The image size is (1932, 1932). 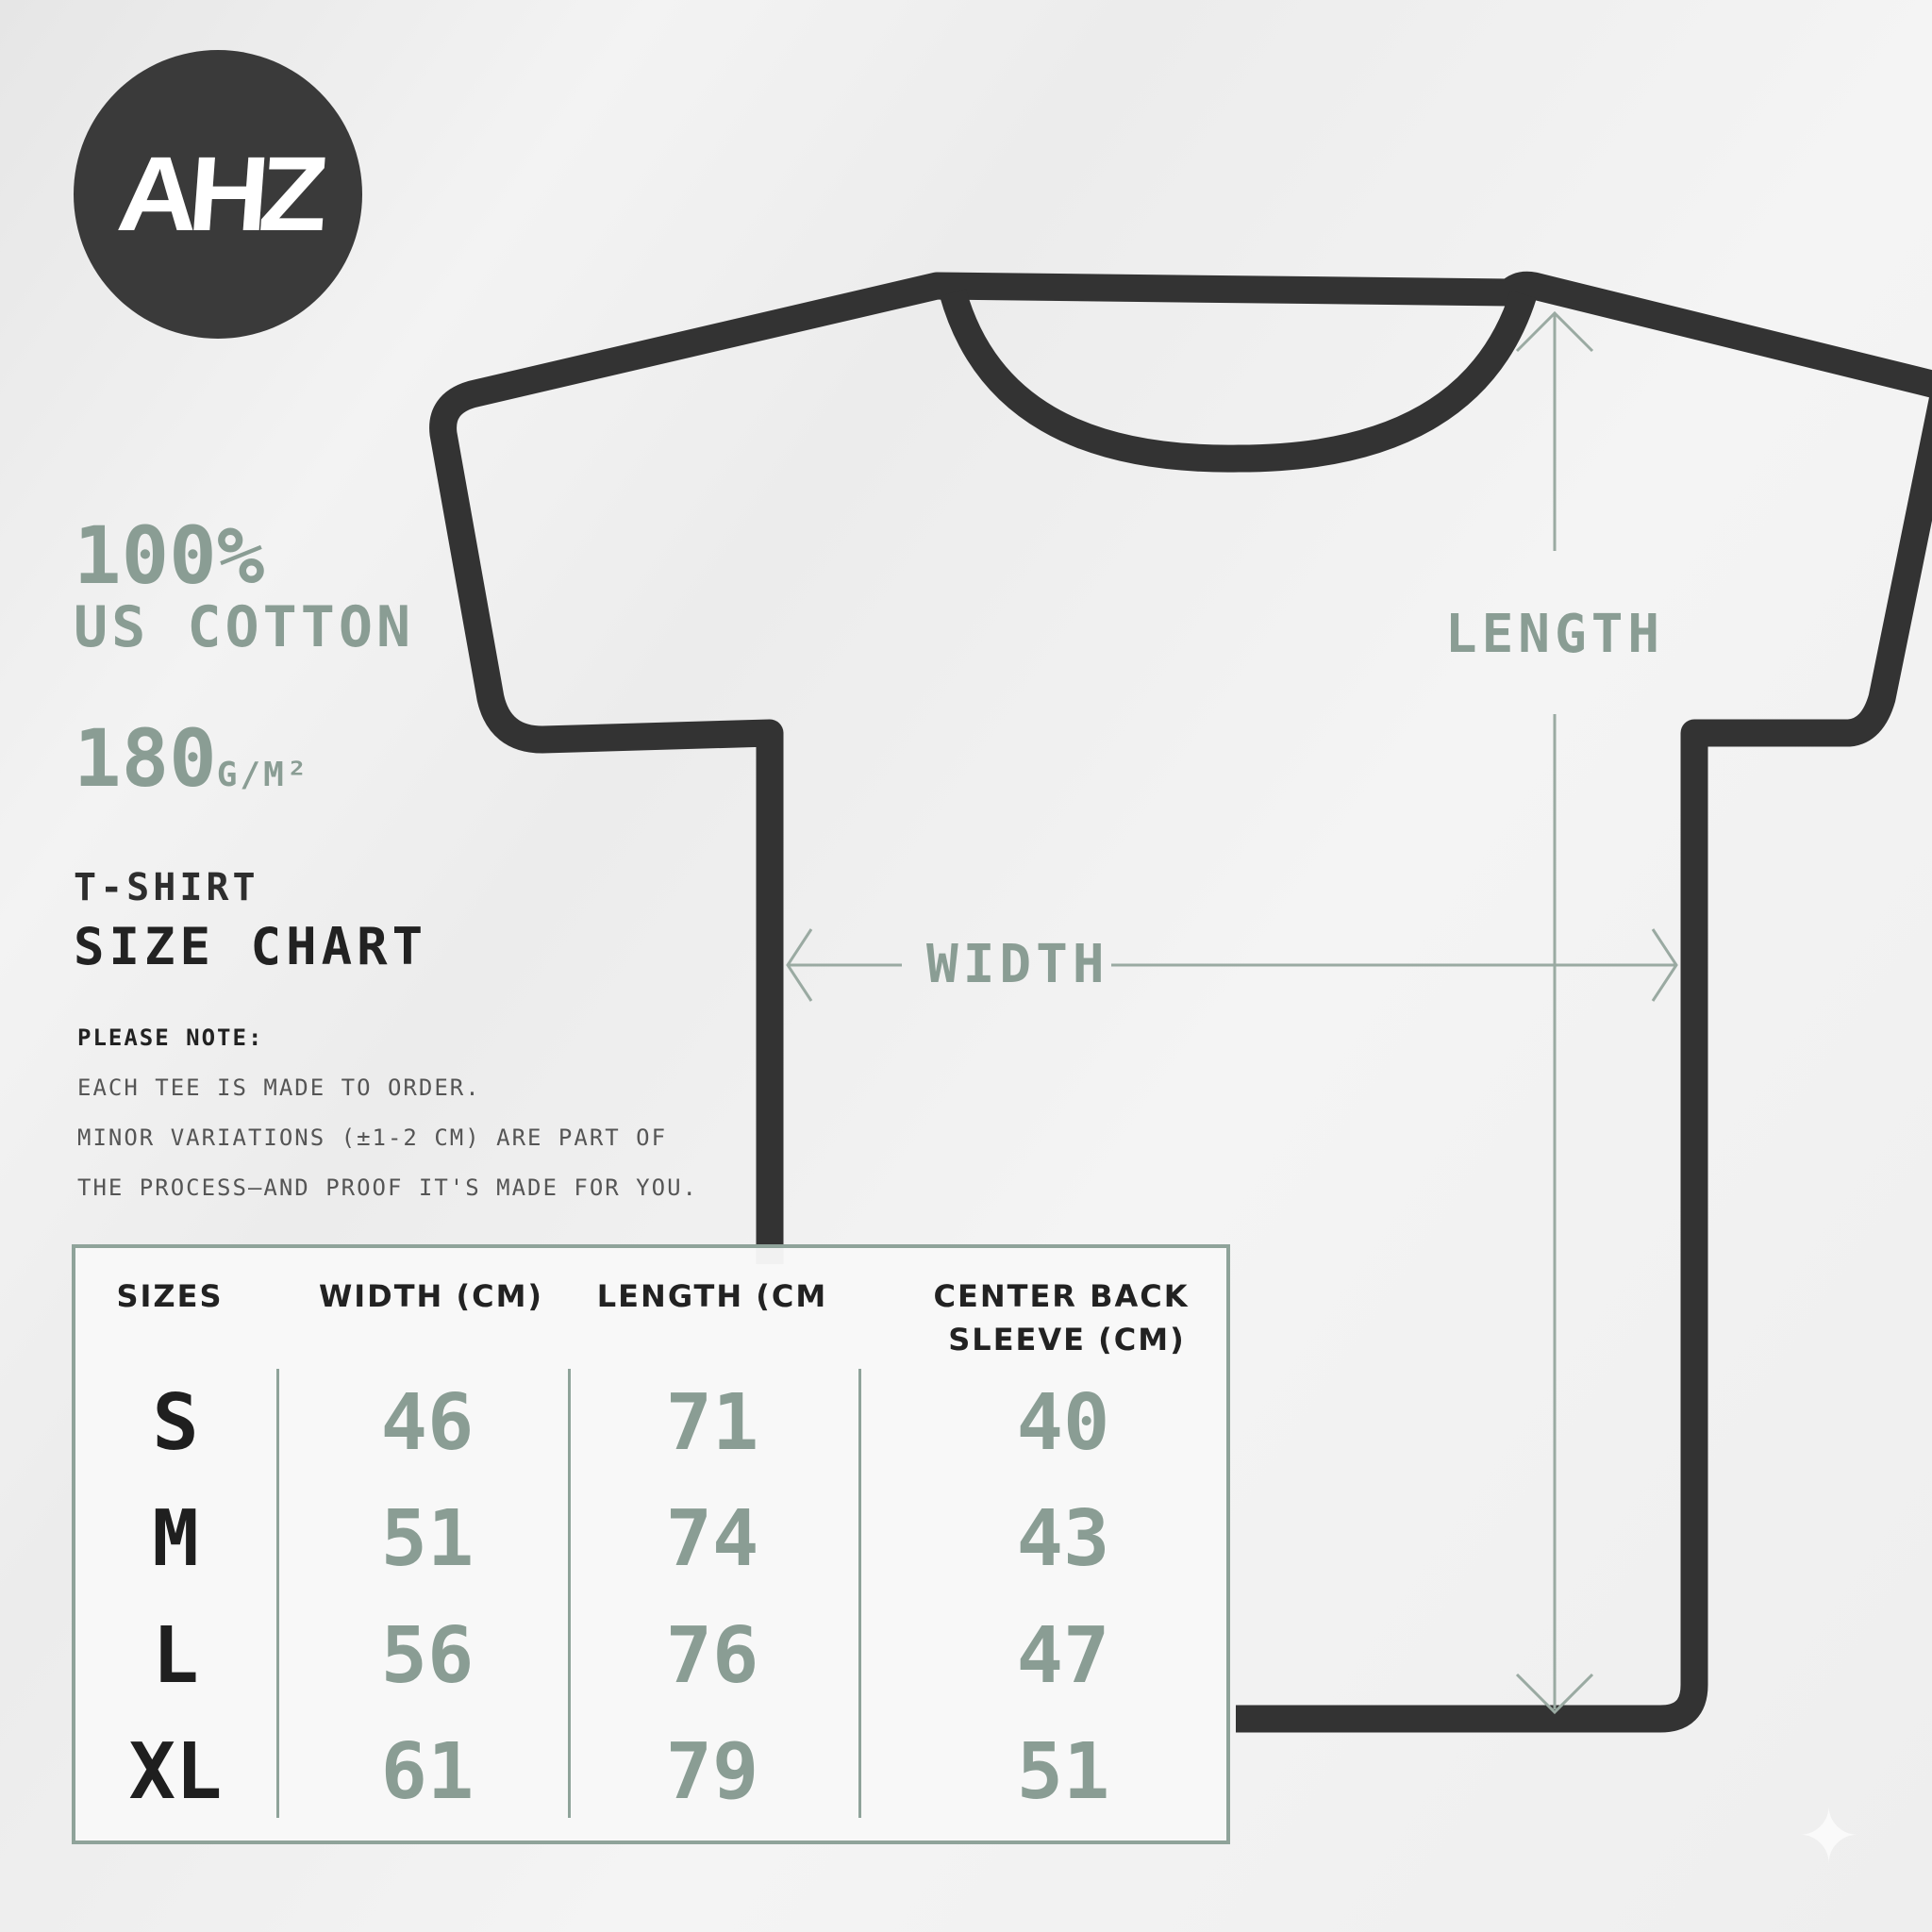 I want to click on width-cell: 61, so click(x=428, y=1772).